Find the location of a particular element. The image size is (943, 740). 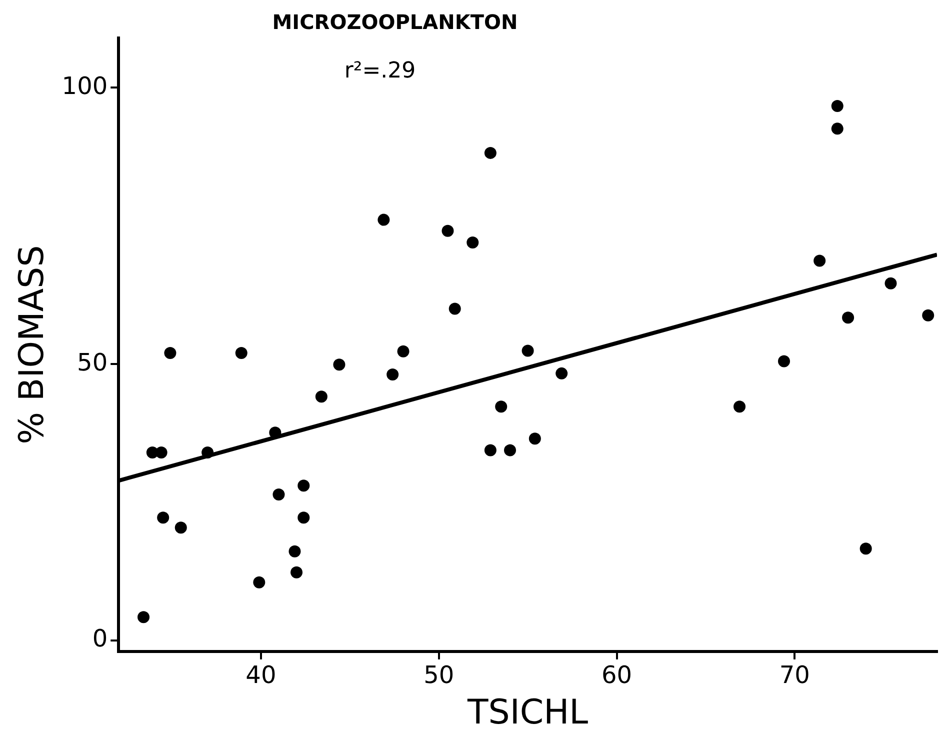

x-tick-label: 40 is located at coordinates (261, 675).